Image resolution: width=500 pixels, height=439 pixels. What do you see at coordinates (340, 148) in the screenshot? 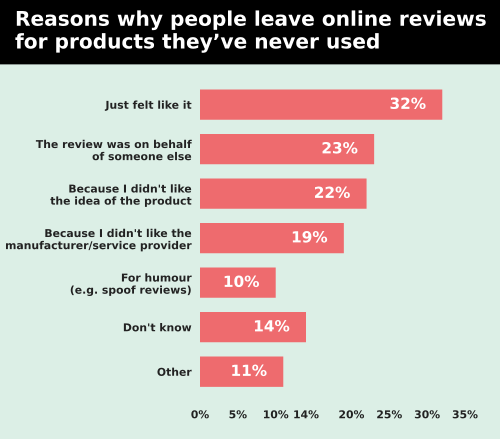
I see `data-label: 23%` at bounding box center [340, 148].